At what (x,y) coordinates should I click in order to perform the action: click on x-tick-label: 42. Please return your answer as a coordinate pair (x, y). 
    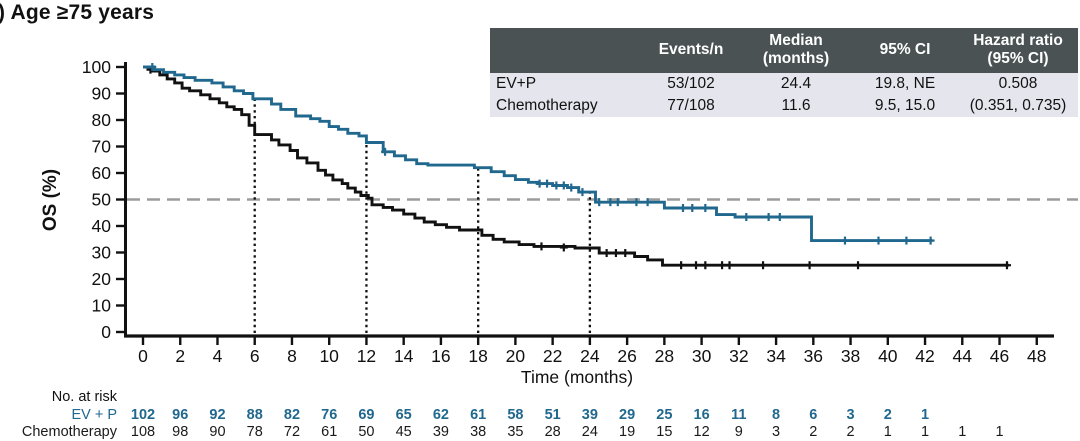
    Looking at the image, I should click on (924, 356).